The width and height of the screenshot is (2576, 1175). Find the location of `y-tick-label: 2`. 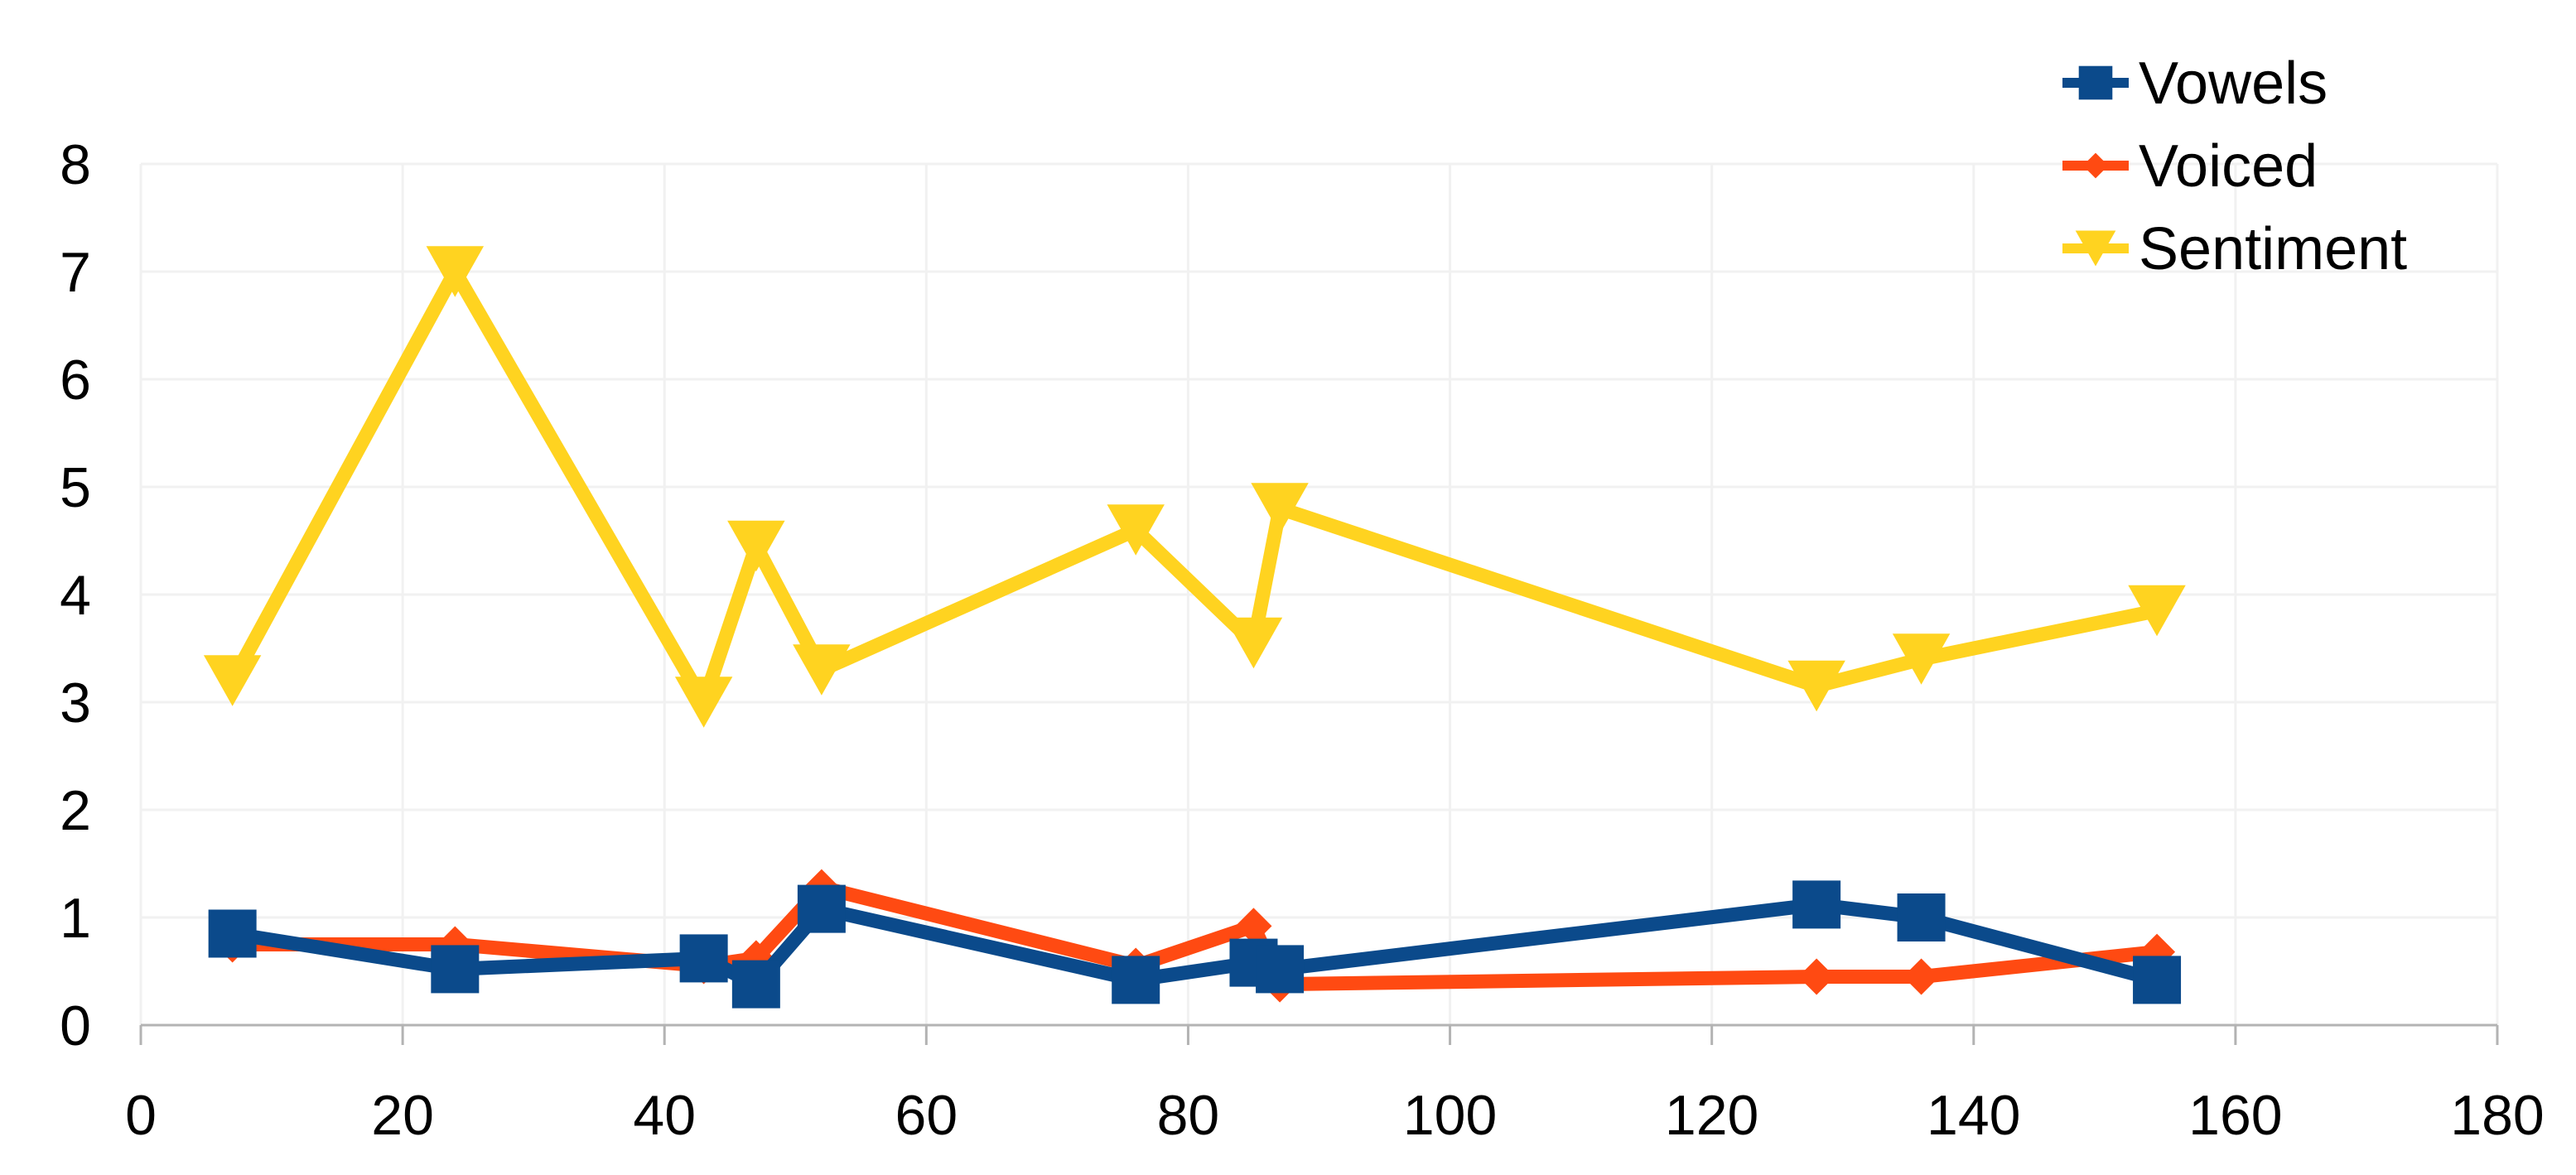

y-tick-label: 2 is located at coordinates (75, 810).